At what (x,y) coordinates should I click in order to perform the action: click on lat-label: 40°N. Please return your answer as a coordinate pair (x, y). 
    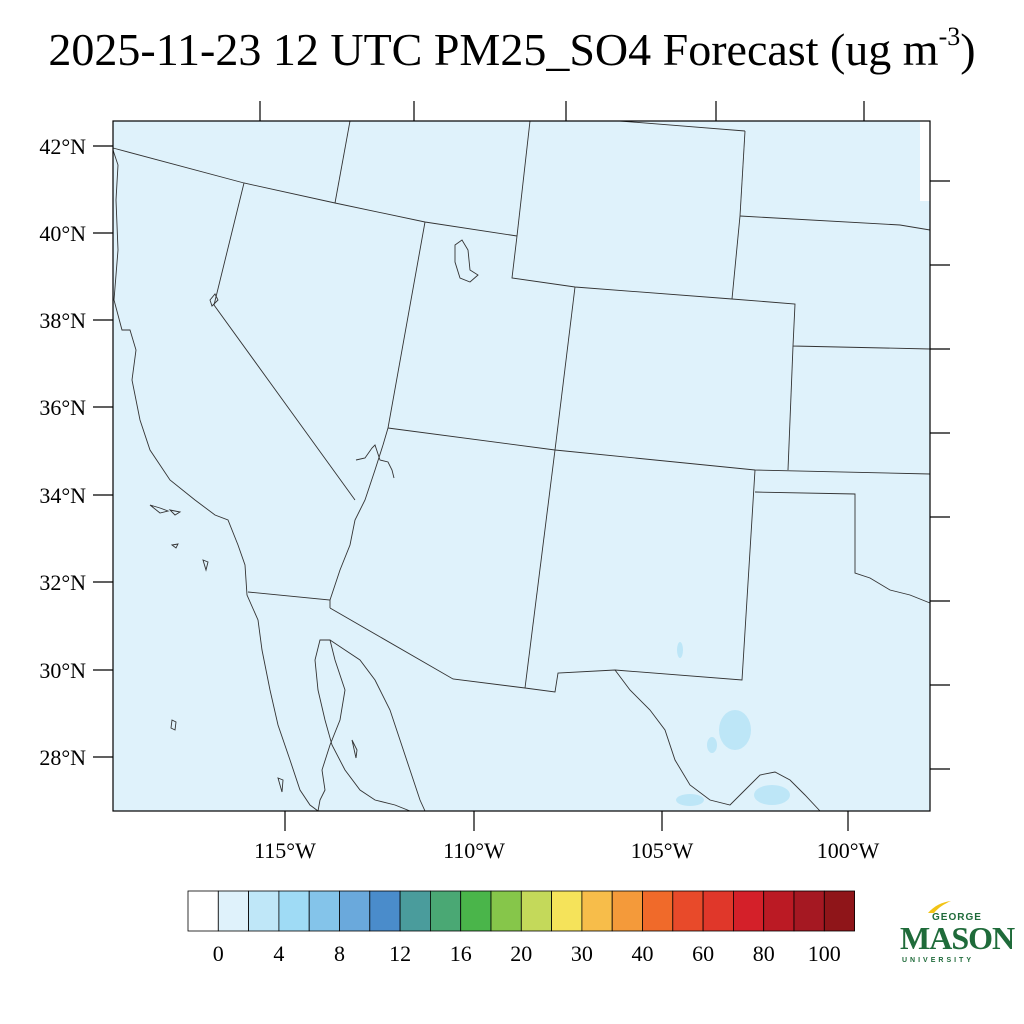
    Looking at the image, I should click on (62, 233).